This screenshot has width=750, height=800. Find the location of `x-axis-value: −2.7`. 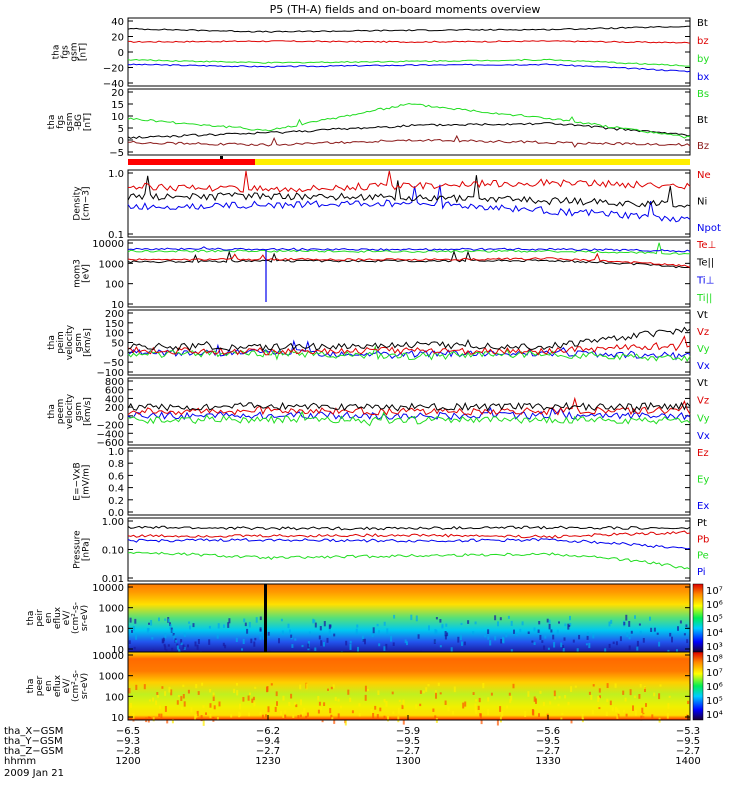

x-axis-value: −2.7 is located at coordinates (268, 751).